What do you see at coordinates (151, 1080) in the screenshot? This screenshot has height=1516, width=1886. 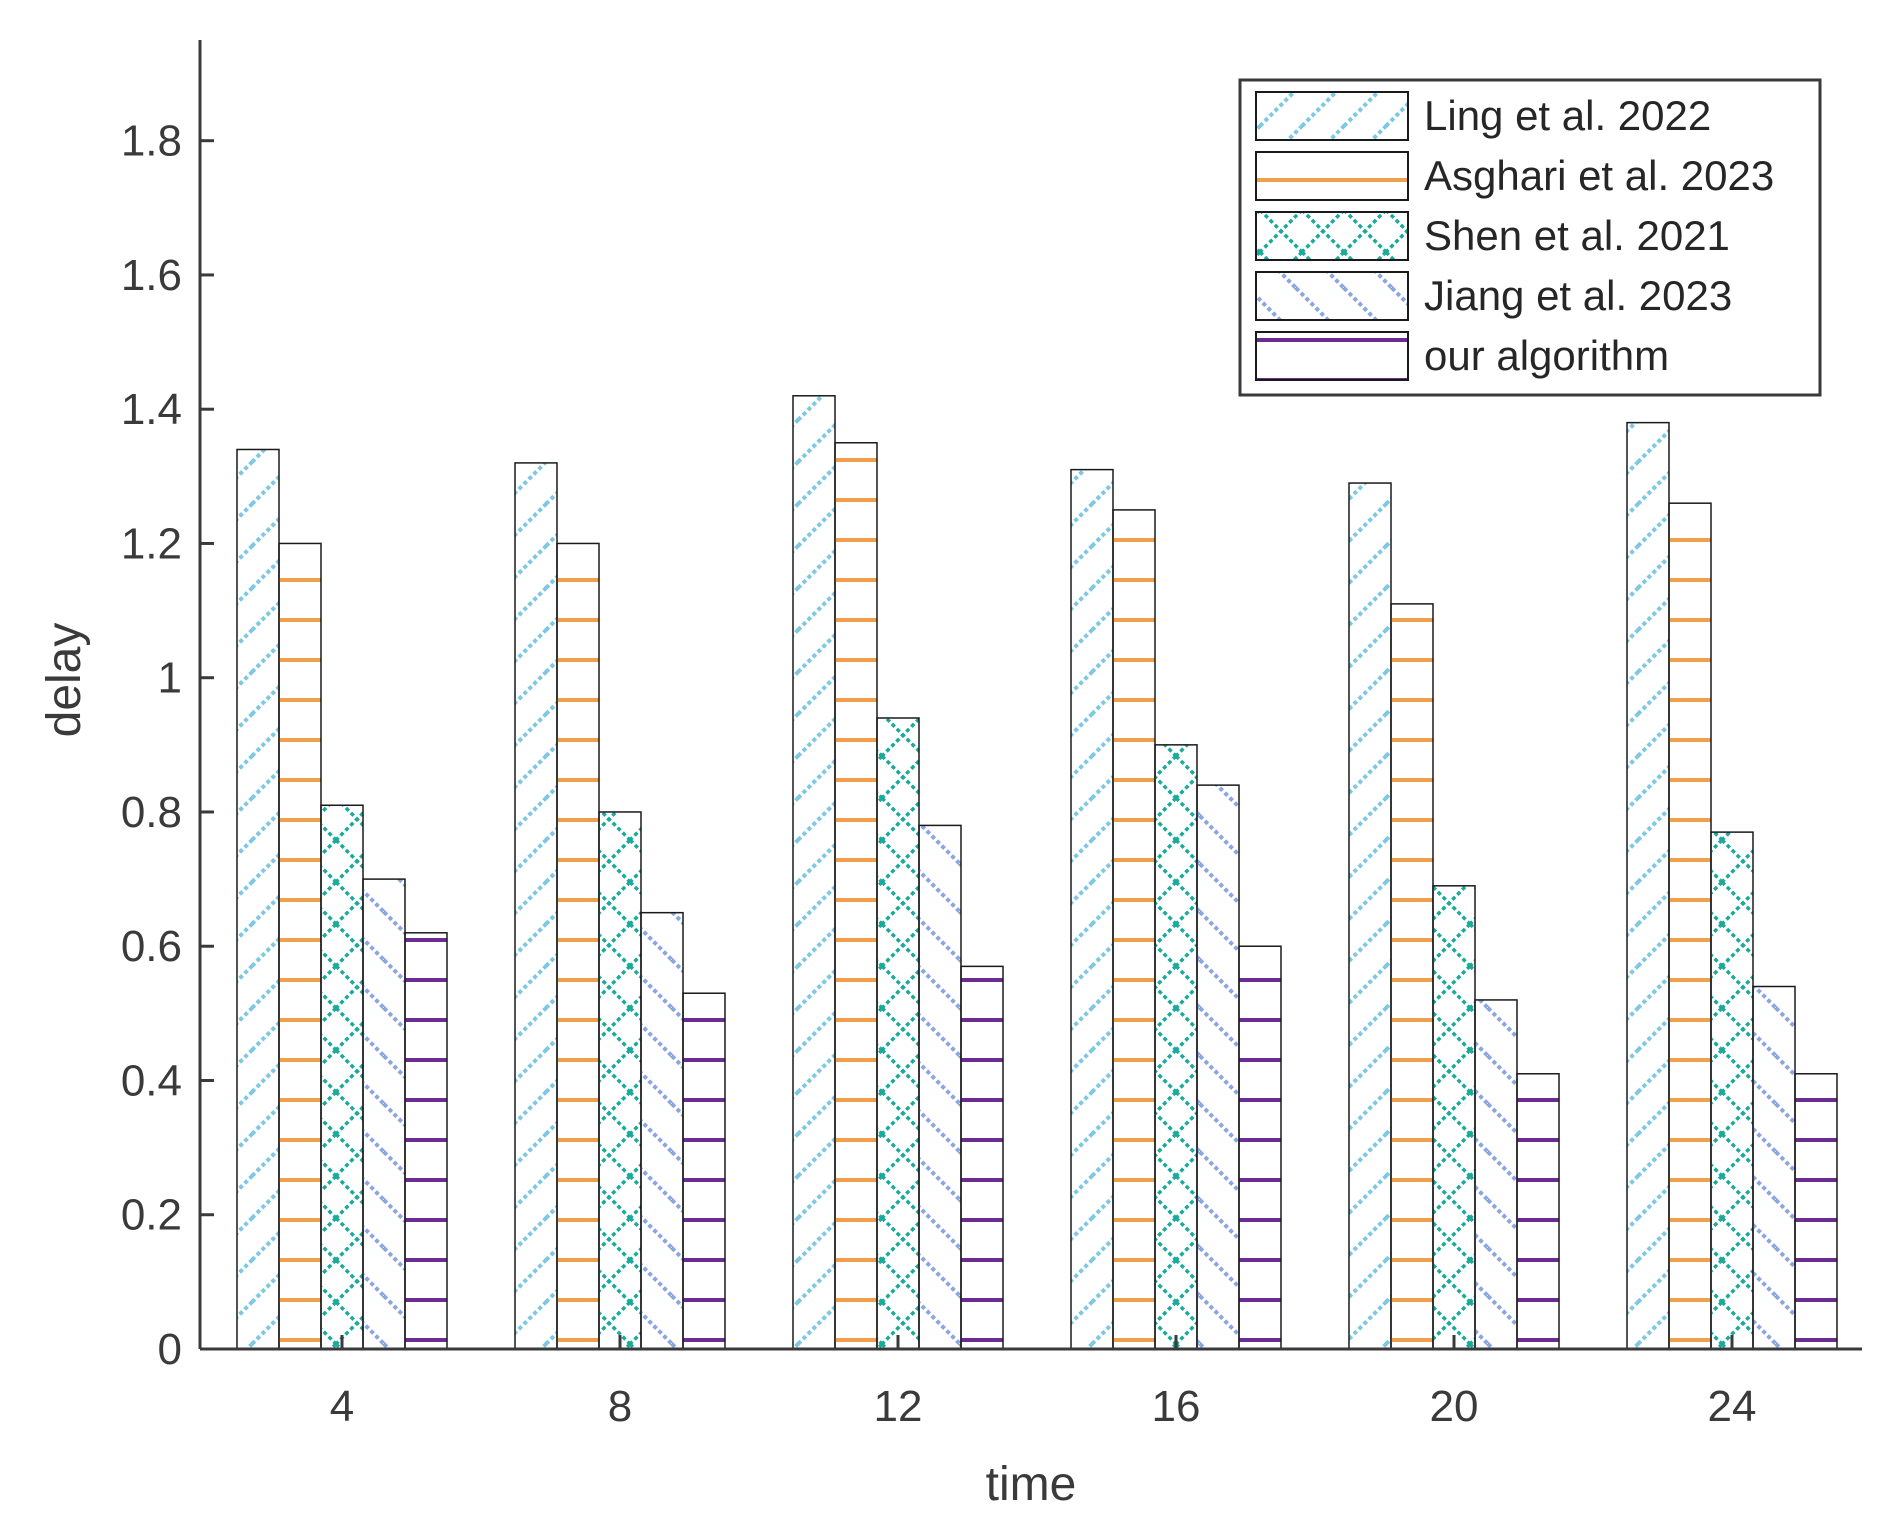 I see `y-tick-label: 0.4` at bounding box center [151, 1080].